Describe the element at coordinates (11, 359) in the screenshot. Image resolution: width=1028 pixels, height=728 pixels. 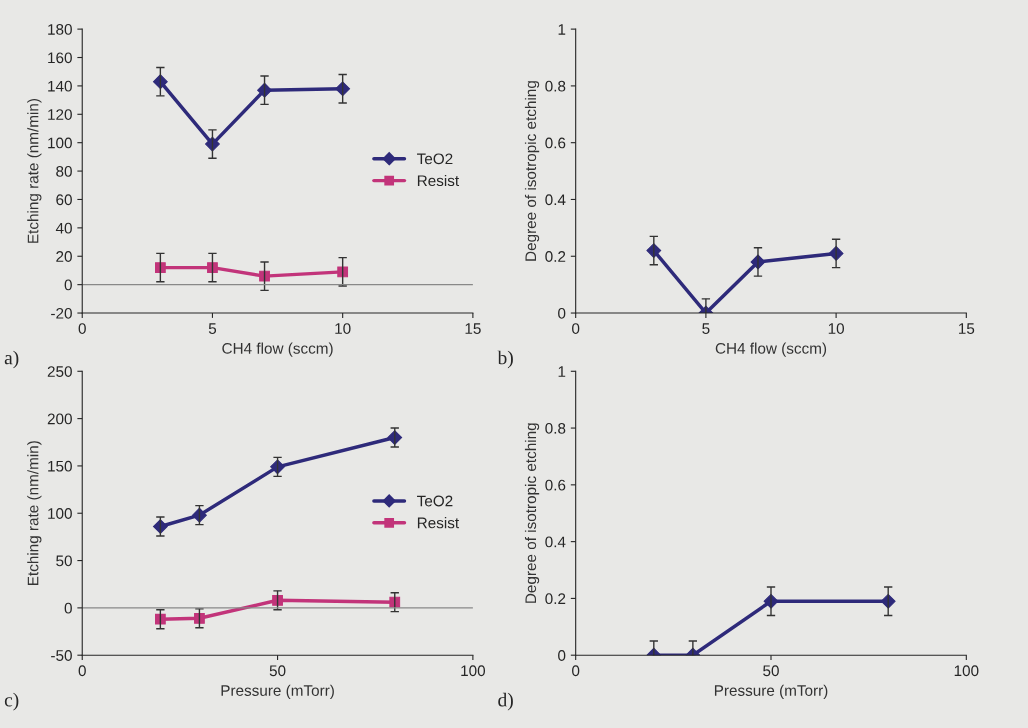
I see `text: a)` at that location.